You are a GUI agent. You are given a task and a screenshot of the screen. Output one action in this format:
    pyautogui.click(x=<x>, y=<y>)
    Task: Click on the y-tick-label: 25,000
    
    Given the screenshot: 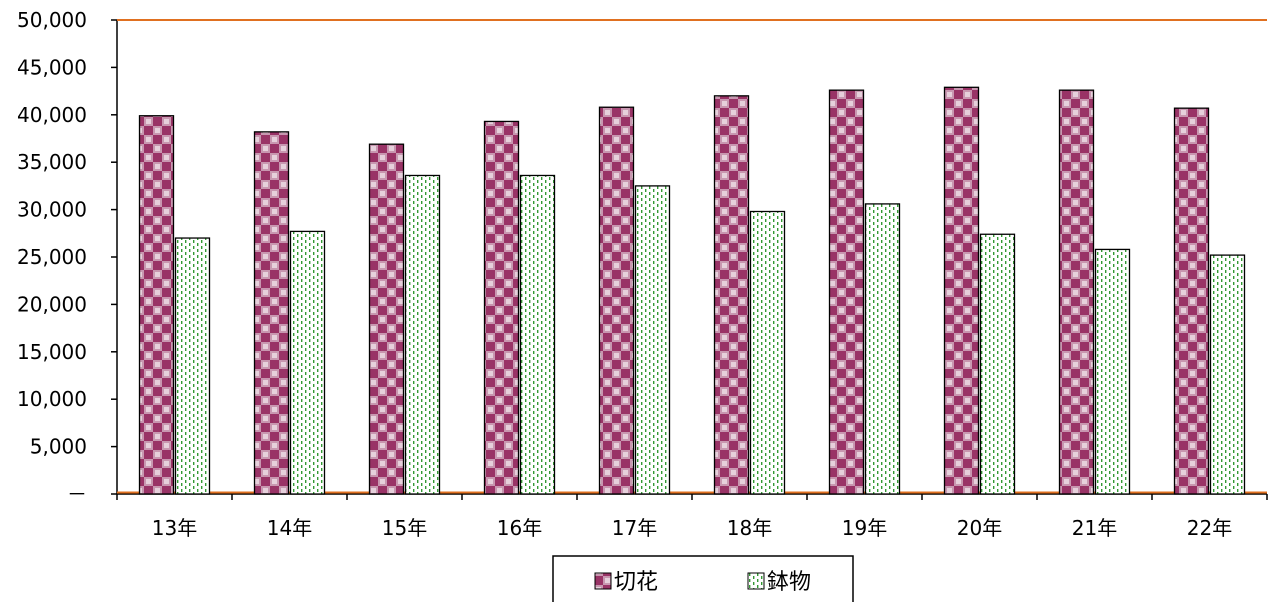 What is the action you would take?
    pyautogui.click(x=52, y=257)
    